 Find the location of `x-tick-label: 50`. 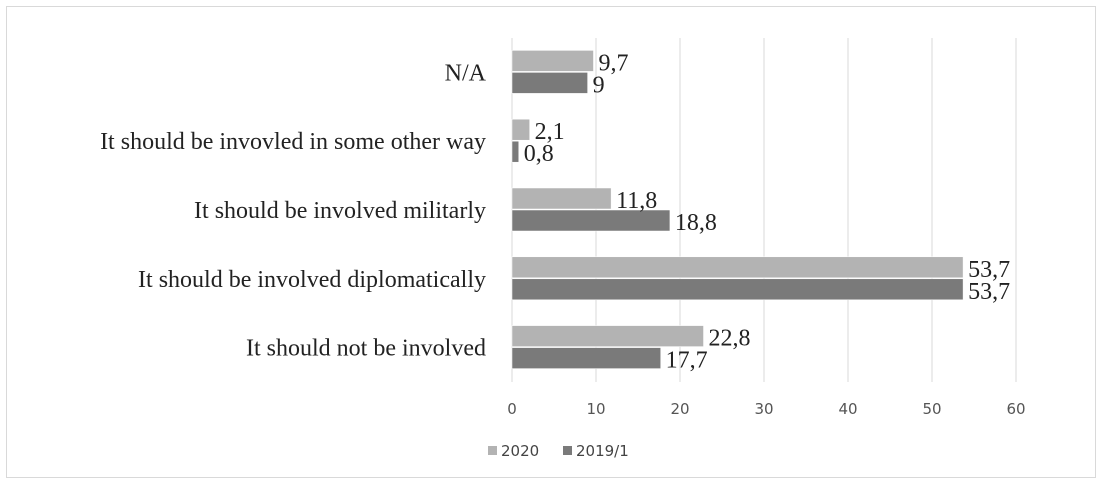

x-tick-label: 50 is located at coordinates (931, 409).